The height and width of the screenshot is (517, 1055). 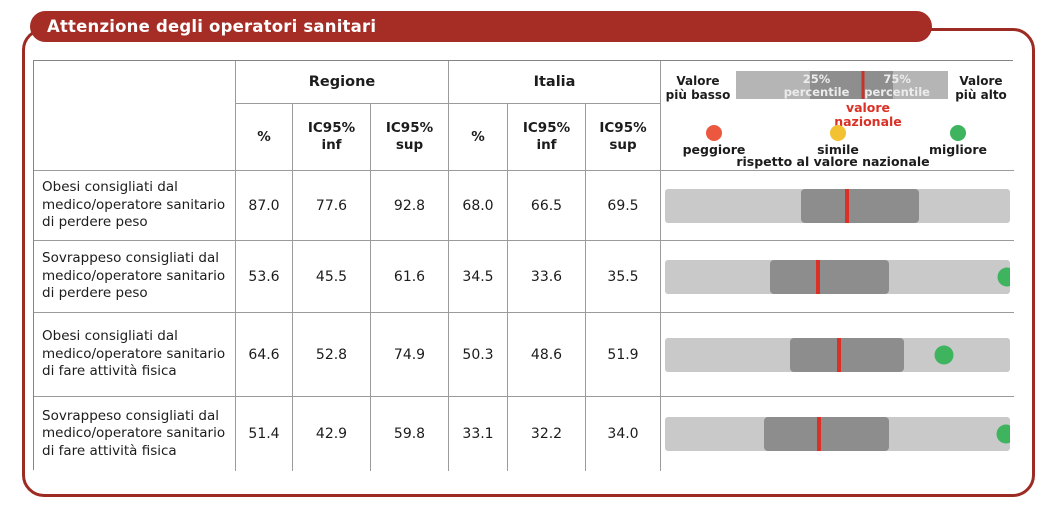 What do you see at coordinates (481, 26) in the screenshot?
I see `section-title-bar: Attenzione degli operatori sanitari` at bounding box center [481, 26].